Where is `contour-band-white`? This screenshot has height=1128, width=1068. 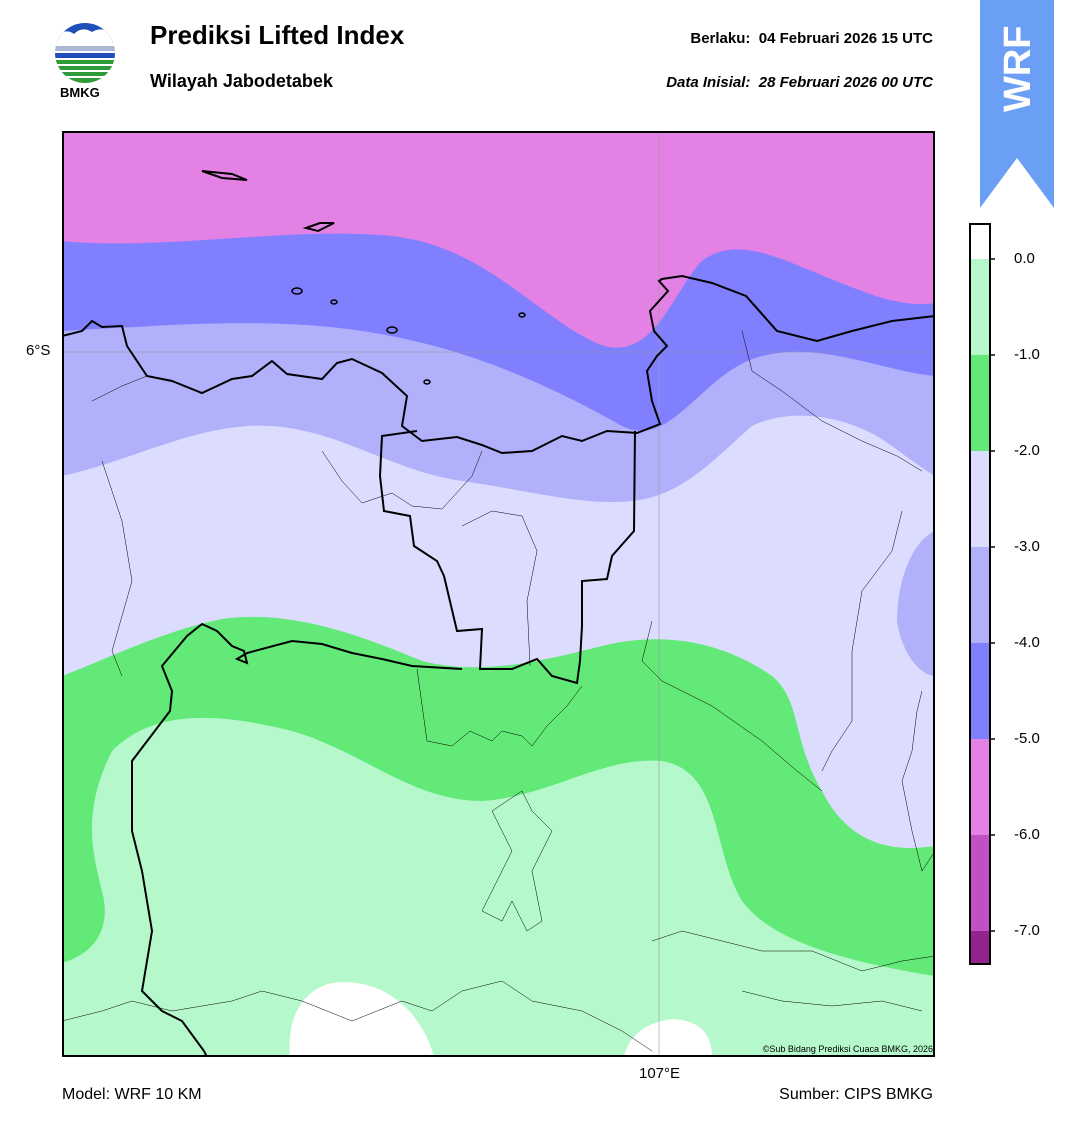
contour-band-white is located at coordinates (361, 1019).